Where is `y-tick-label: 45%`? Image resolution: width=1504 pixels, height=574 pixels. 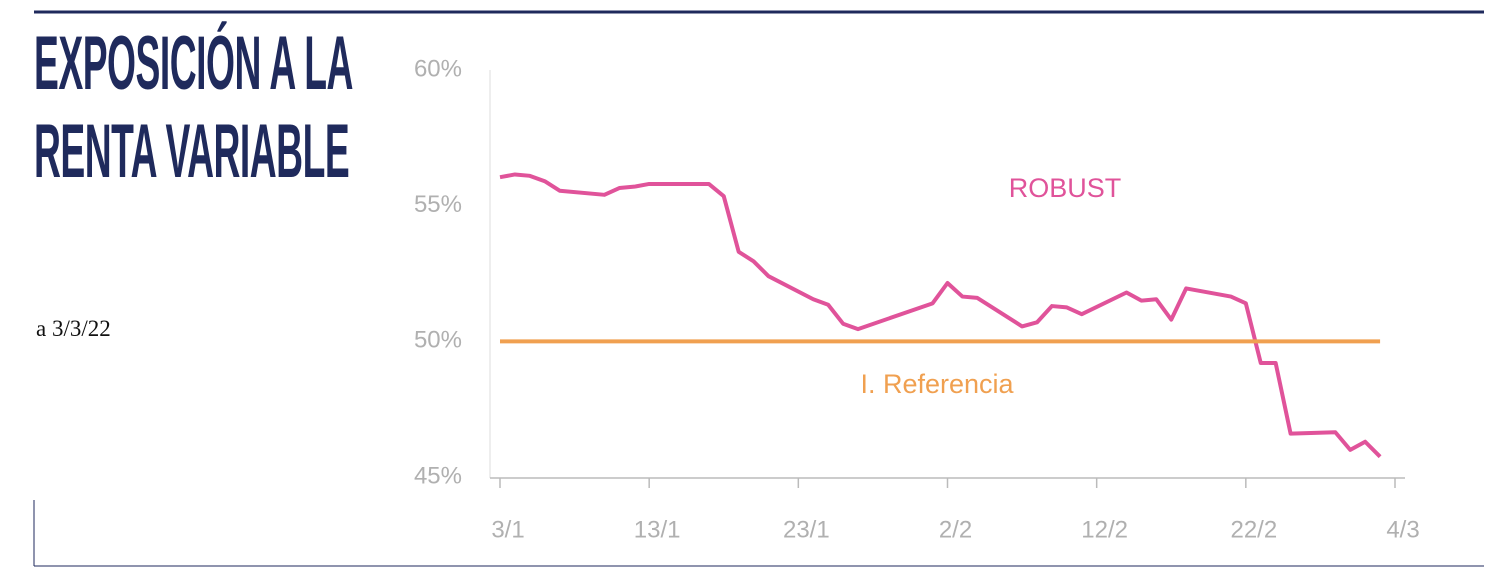
y-tick-label: 45% is located at coordinates (438, 475).